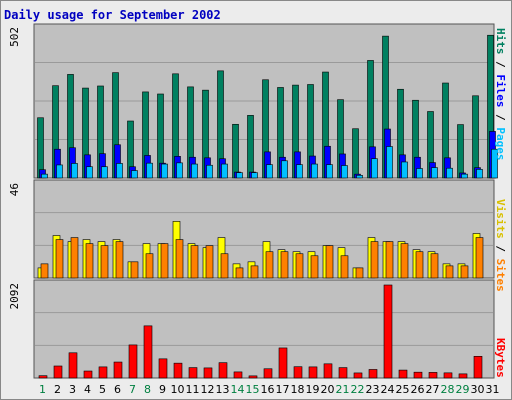 Image resolution: width=512 pixels, height=400 pixels. I want to click on x-tick-day-6: 6, so click(117, 389).